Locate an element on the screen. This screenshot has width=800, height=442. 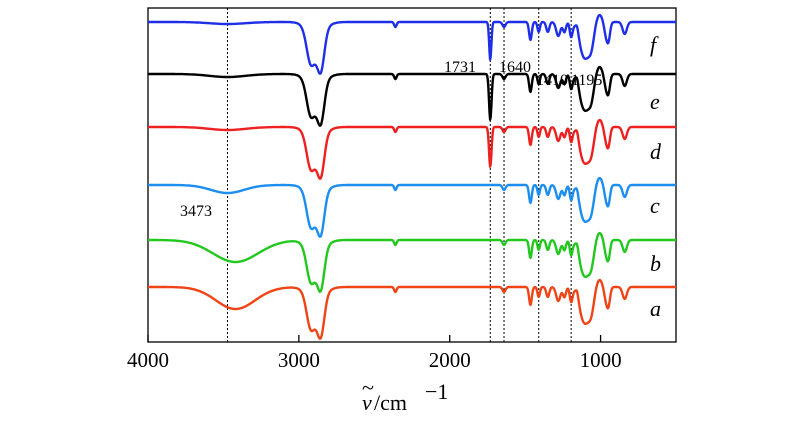
annotation-1410: 1410 is located at coordinates (552, 80).